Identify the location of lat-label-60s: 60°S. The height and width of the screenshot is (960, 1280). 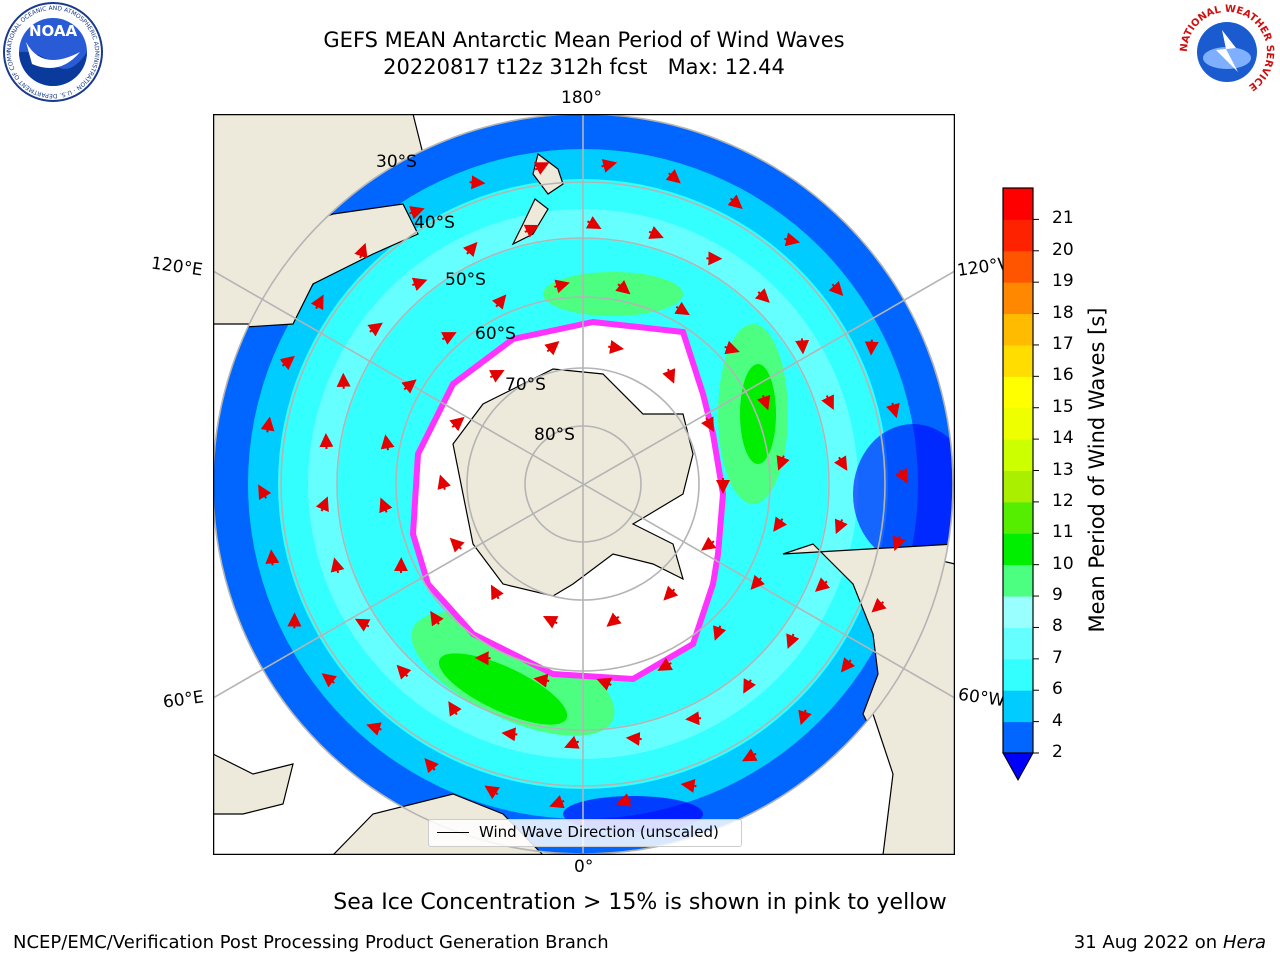
(495, 334).